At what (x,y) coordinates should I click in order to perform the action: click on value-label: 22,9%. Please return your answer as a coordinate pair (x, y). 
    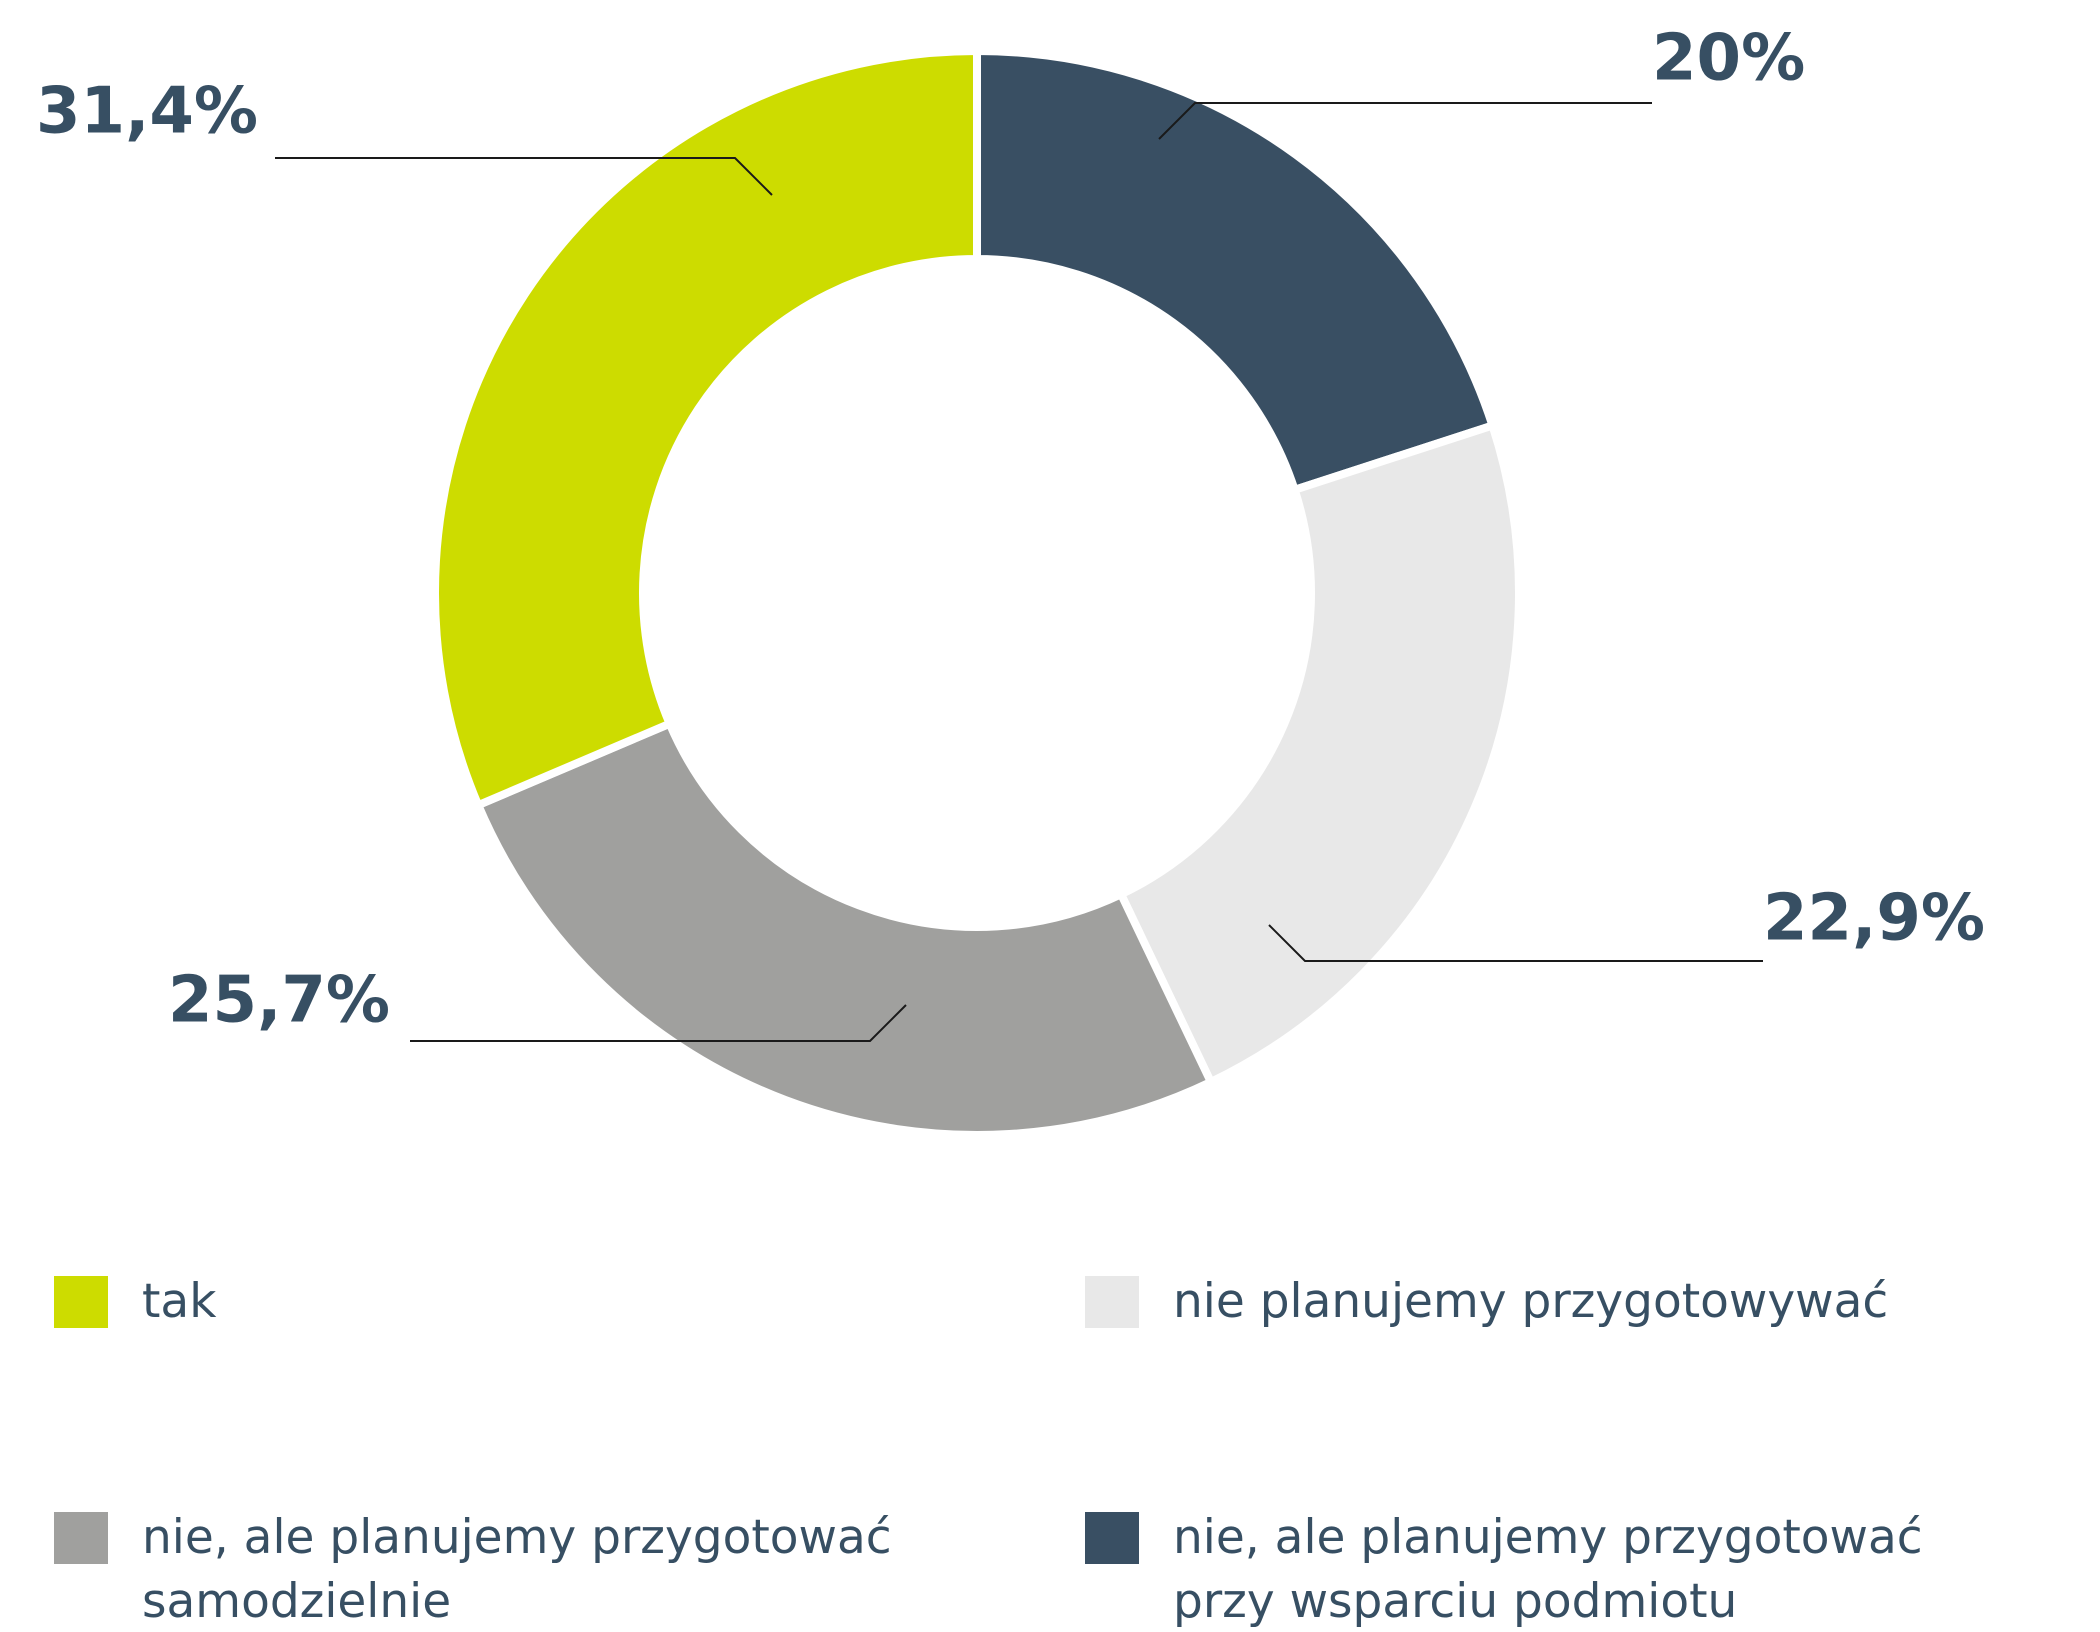
    Looking at the image, I should click on (1874, 919).